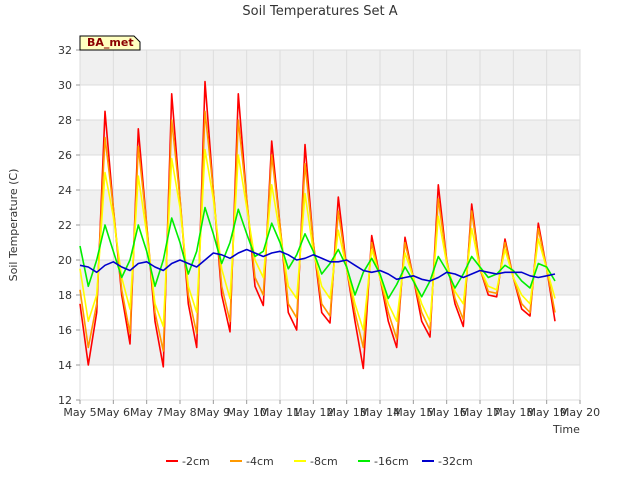 The height and width of the screenshot is (480, 640). Describe the element at coordinates (413, 412) in the screenshot. I see `x-tick-label: May 15` at that location.